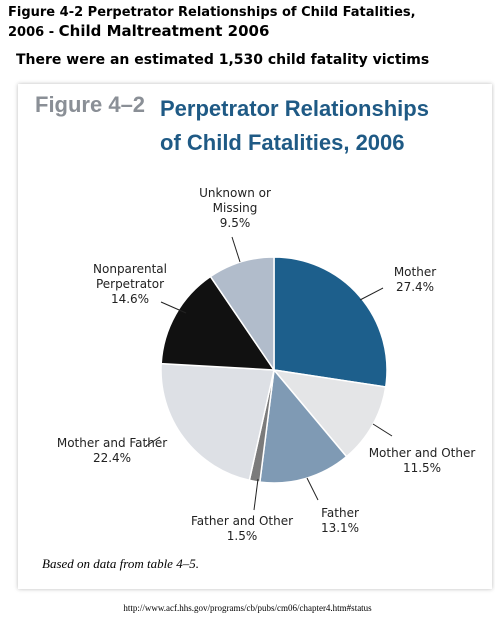  What do you see at coordinates (31, 32) in the screenshot?
I see `header-year: 2006 -` at bounding box center [31, 32].